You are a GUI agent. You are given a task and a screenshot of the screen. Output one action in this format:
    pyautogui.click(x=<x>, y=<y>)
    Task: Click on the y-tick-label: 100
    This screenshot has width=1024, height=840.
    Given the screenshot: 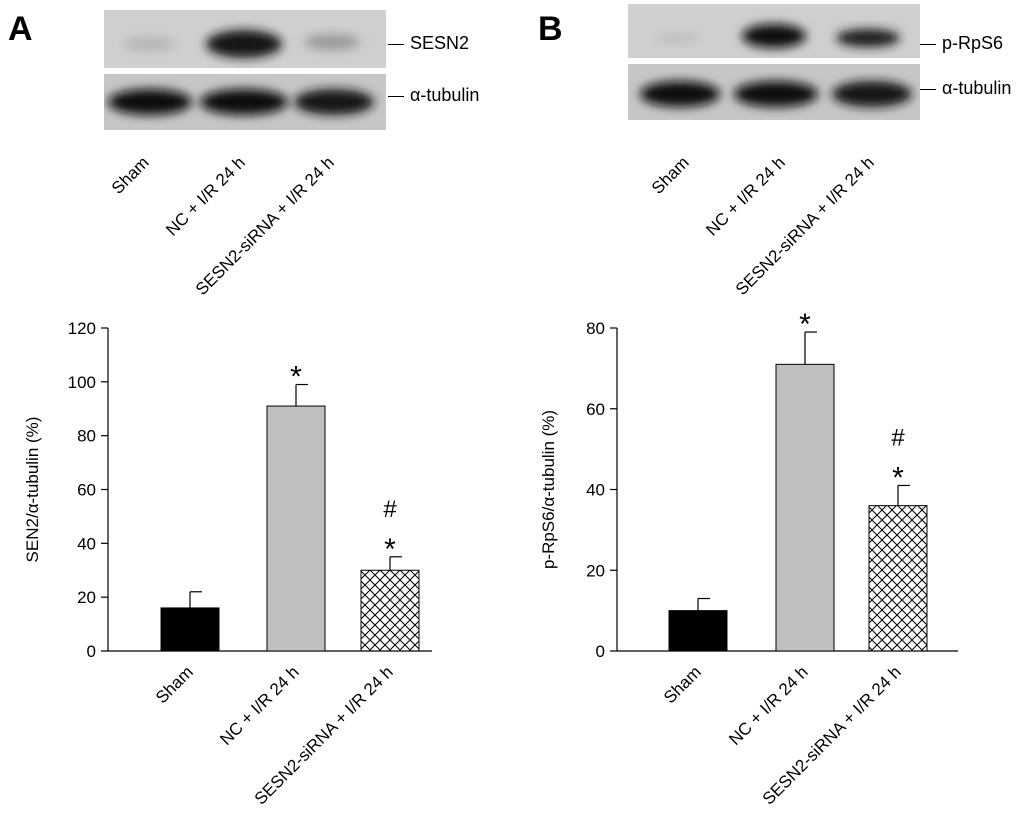 What is the action you would take?
    pyautogui.click(x=82, y=382)
    